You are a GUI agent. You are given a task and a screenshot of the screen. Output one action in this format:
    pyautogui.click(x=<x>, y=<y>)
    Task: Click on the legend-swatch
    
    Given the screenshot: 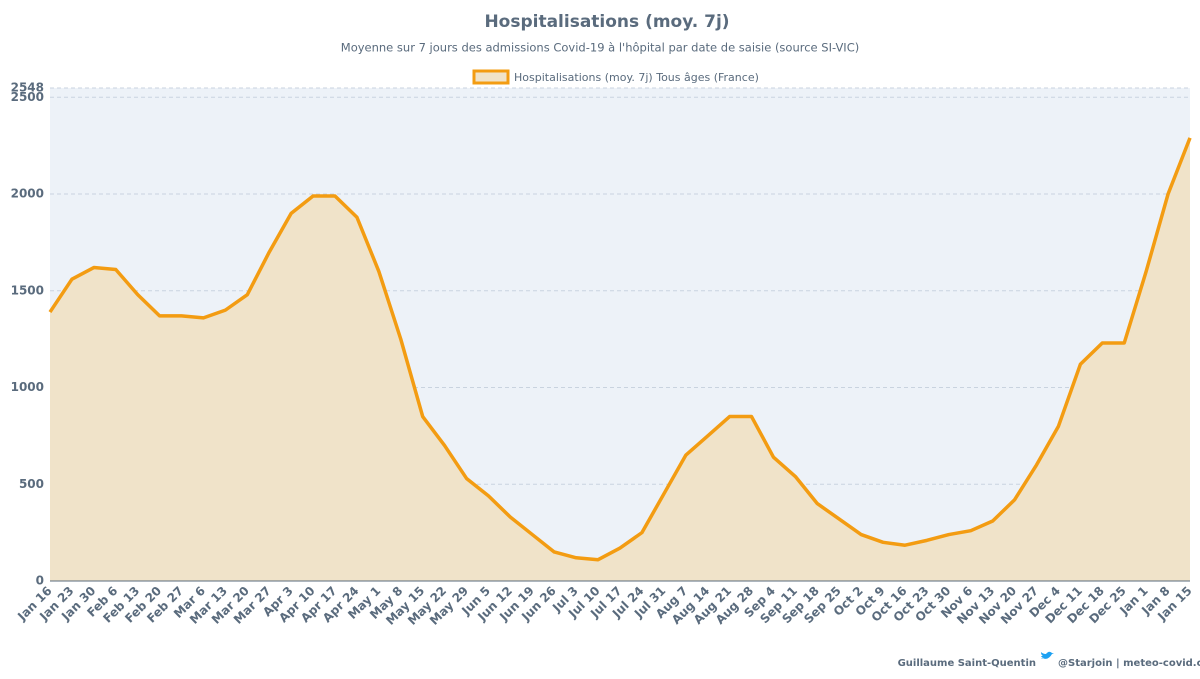 What is the action you would take?
    pyautogui.click(x=491, y=77)
    